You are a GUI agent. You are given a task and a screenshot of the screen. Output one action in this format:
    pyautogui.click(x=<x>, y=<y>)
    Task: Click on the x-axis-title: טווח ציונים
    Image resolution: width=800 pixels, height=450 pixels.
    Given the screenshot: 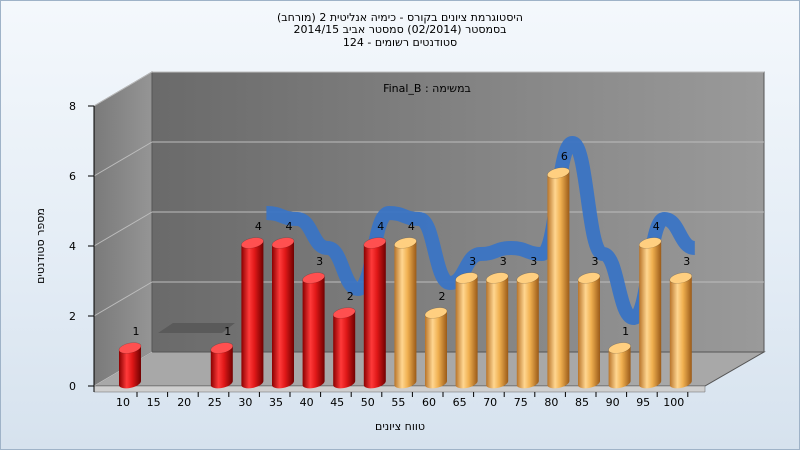 What is the action you would take?
    pyautogui.click(x=400, y=426)
    